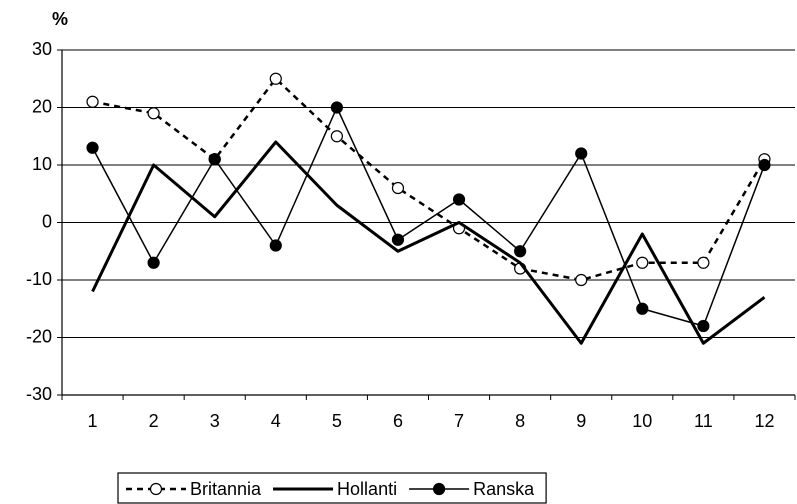 The image size is (797, 504). I want to click on y-tick-label: -30, so click(39, 394).